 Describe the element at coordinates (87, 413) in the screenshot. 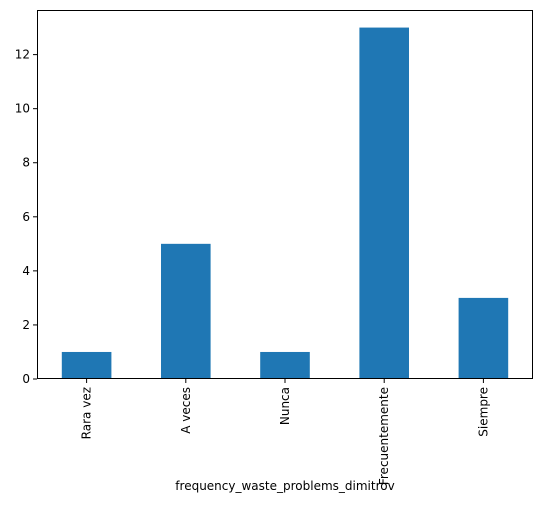

I see `x-tick-label-0: Rara vez` at that location.